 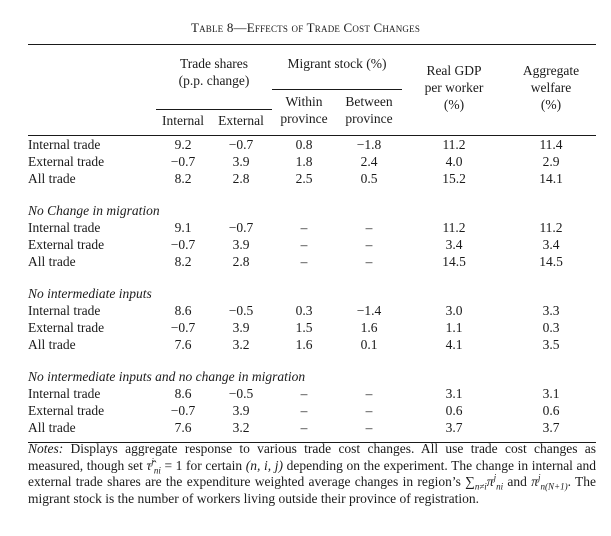 What do you see at coordinates (551, 310) in the screenshot?
I see `table-cell: 3.3` at bounding box center [551, 310].